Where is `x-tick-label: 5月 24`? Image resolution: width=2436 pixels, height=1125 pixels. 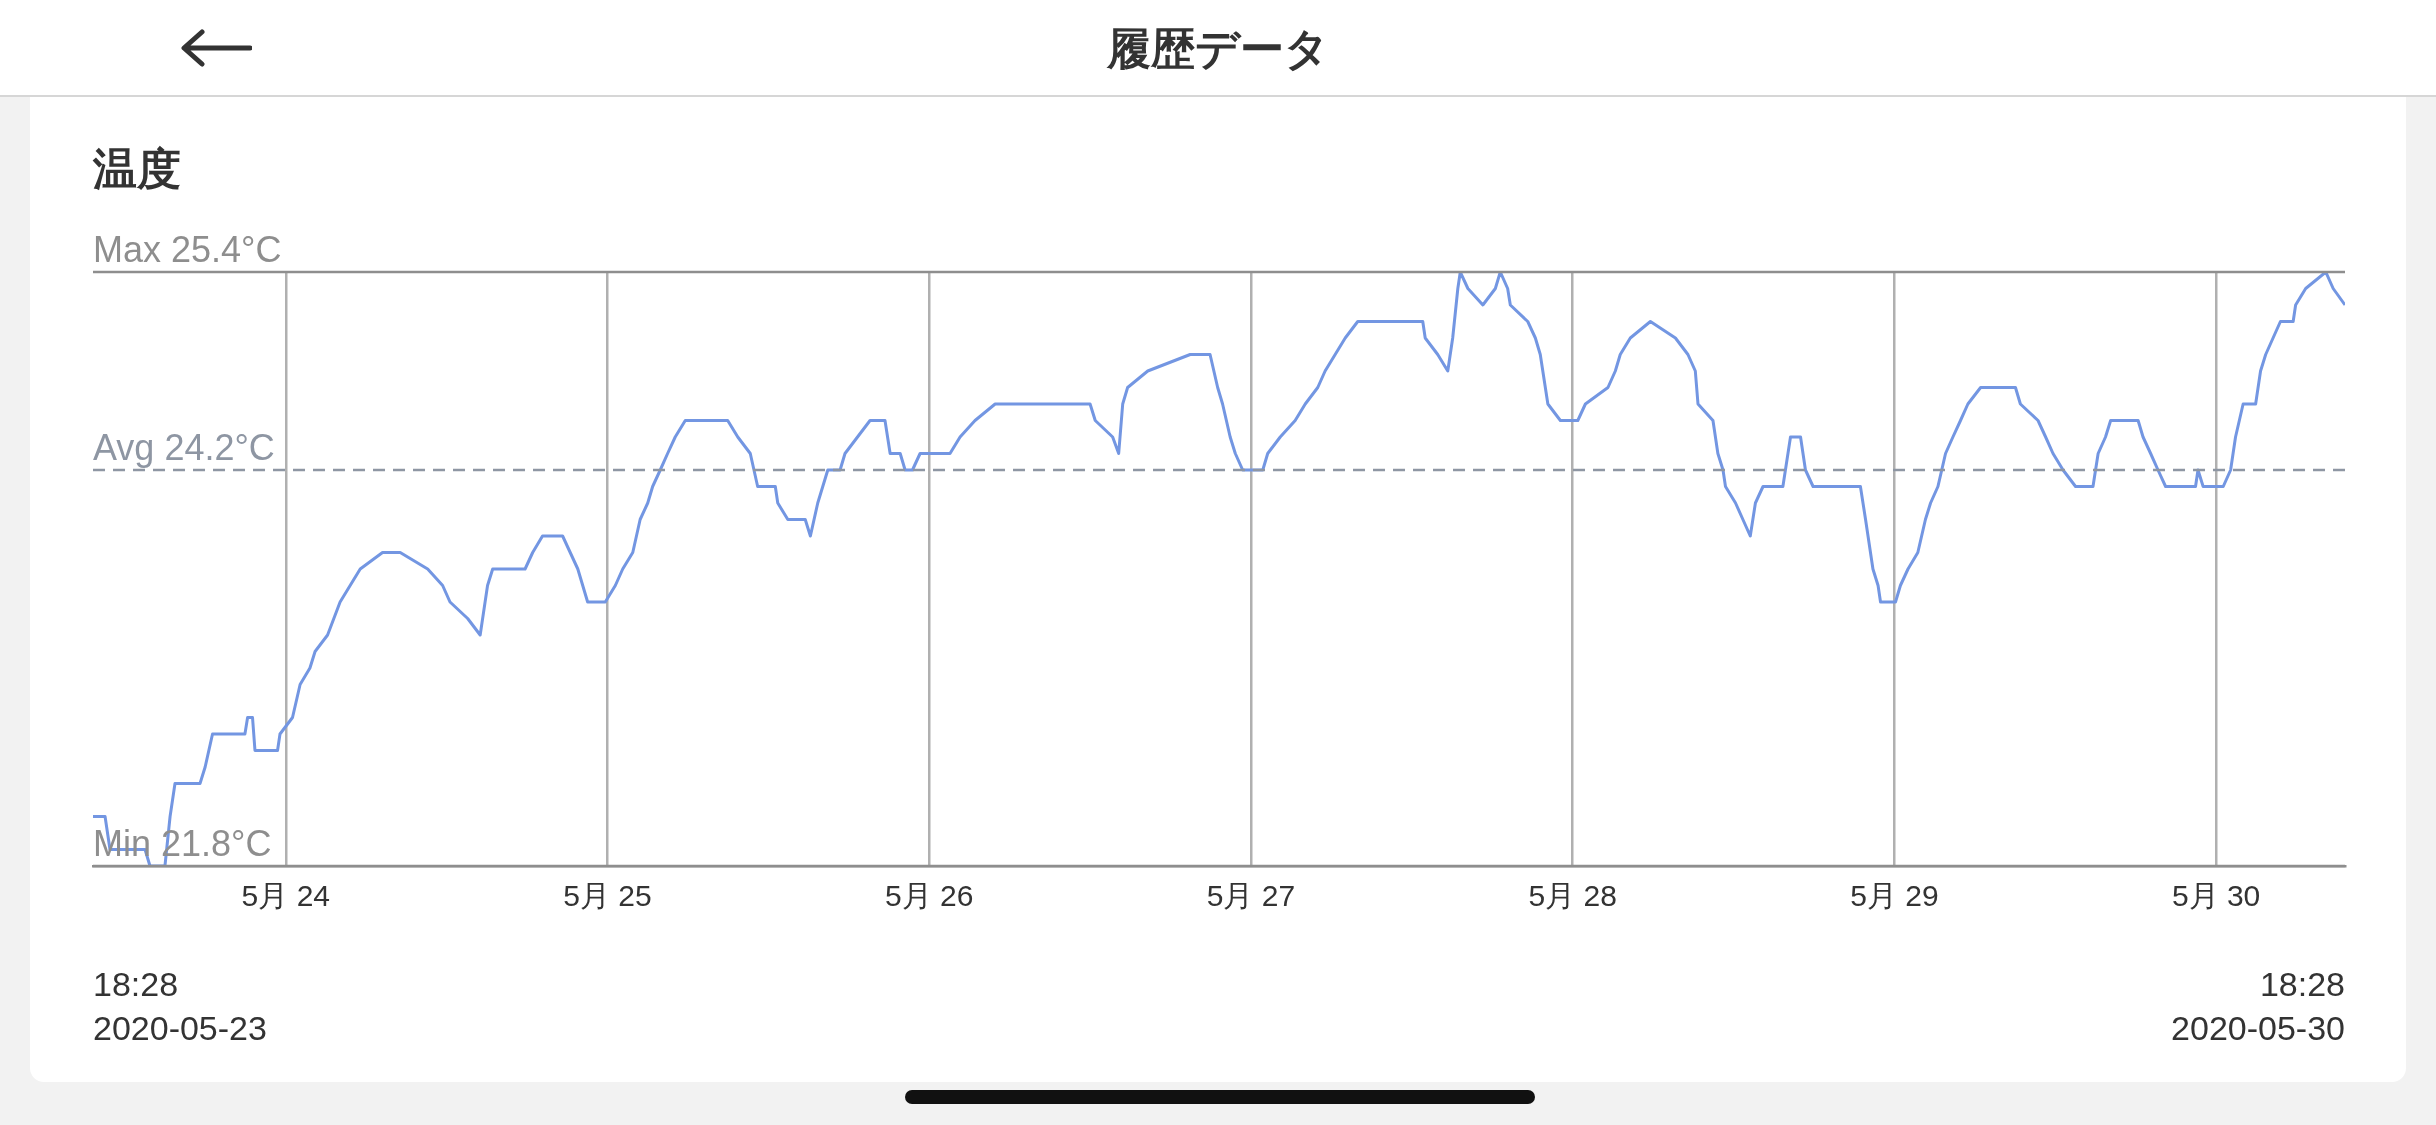
x-tick-label: 5月 24 is located at coordinates (285, 896).